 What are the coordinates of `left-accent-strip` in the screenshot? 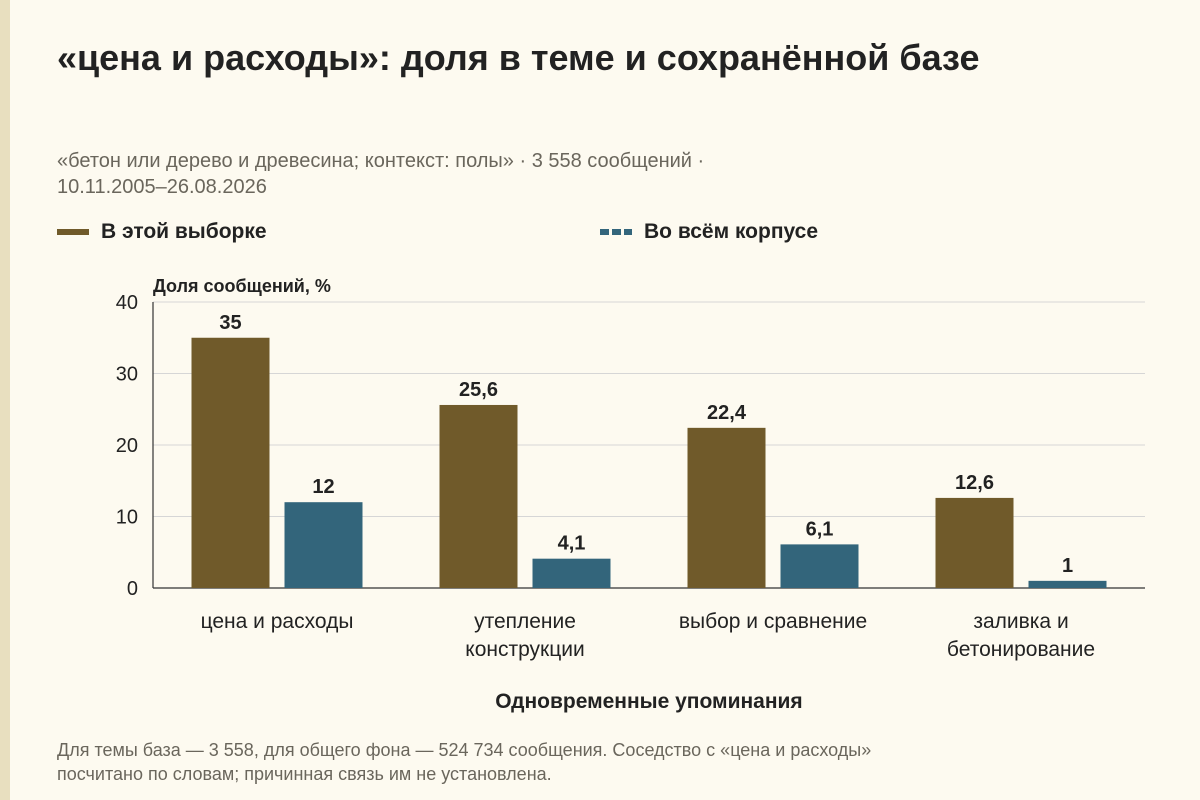 It's located at (5, 400).